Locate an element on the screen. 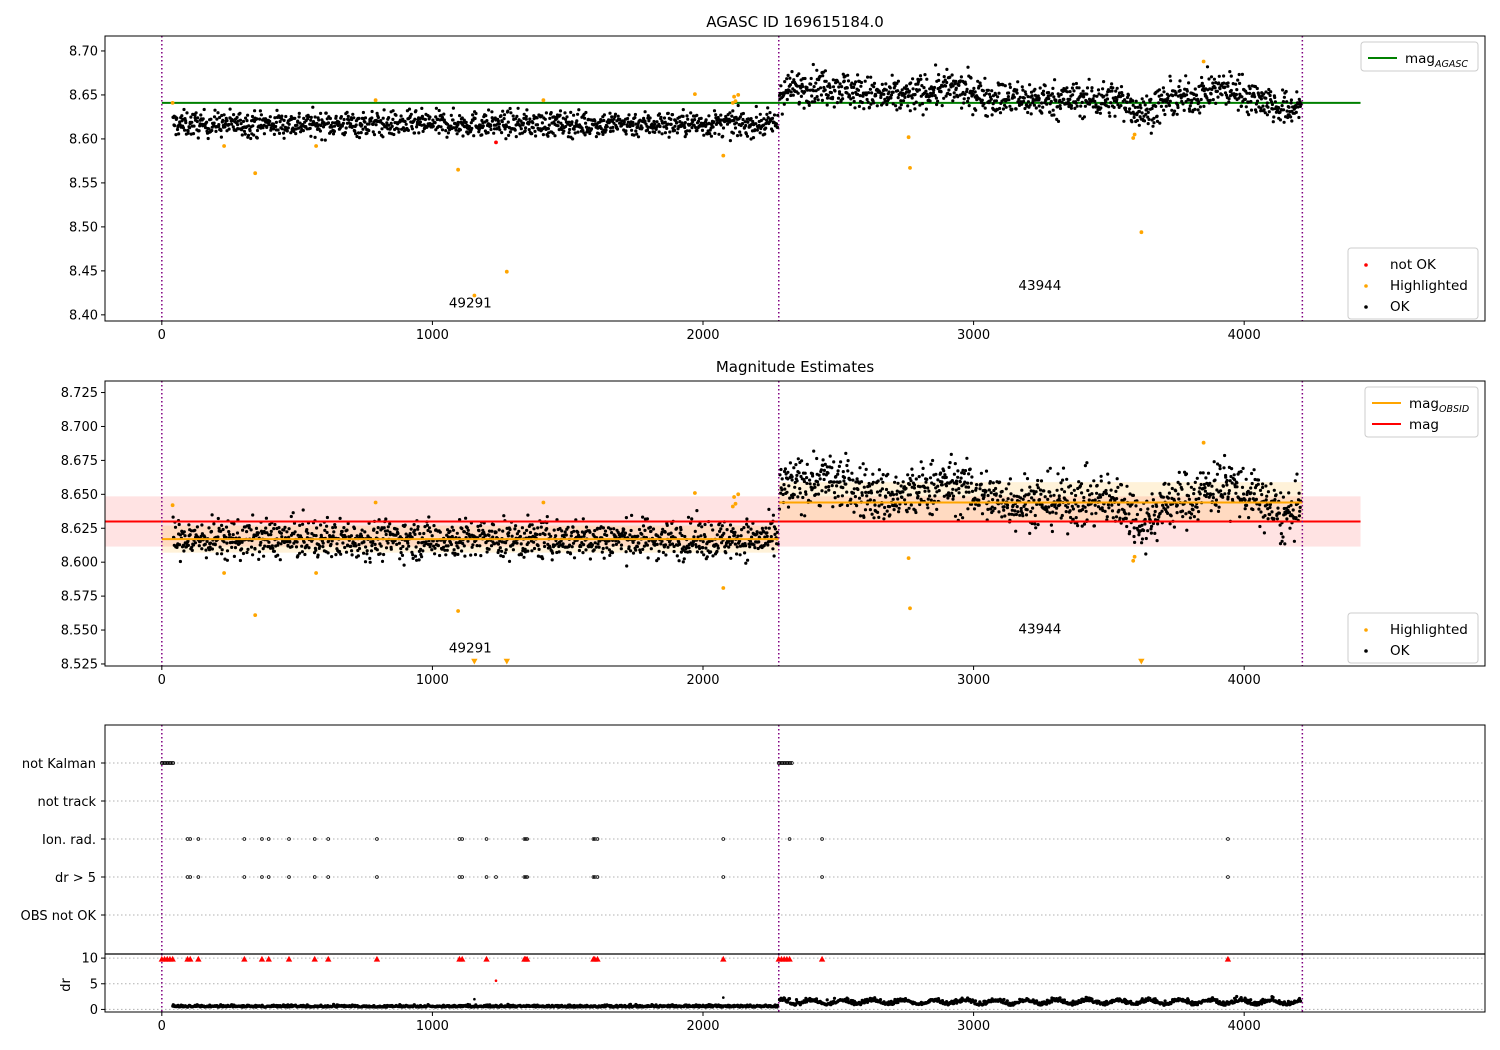 This screenshot has width=1500, height=1050. y-tick-label: 8.40 is located at coordinates (83, 315).